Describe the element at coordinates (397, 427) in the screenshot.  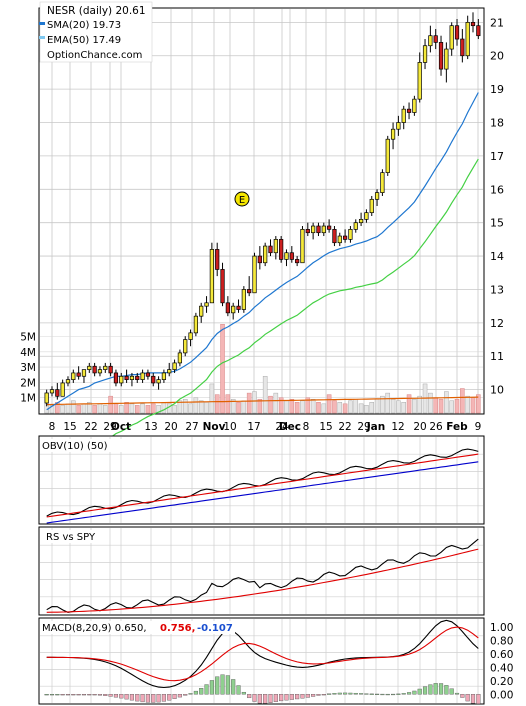
I see `date-tick-label: 12` at that location.